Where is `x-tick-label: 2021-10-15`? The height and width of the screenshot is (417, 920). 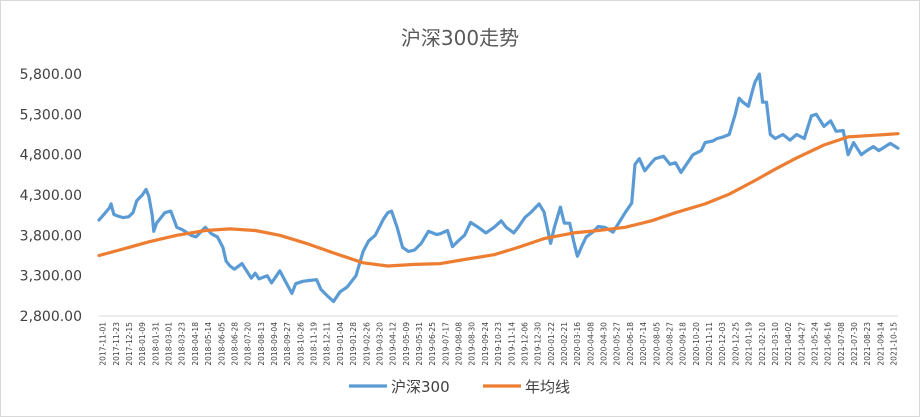
x-tick-label: 2021-10-15 is located at coordinates (894, 344).